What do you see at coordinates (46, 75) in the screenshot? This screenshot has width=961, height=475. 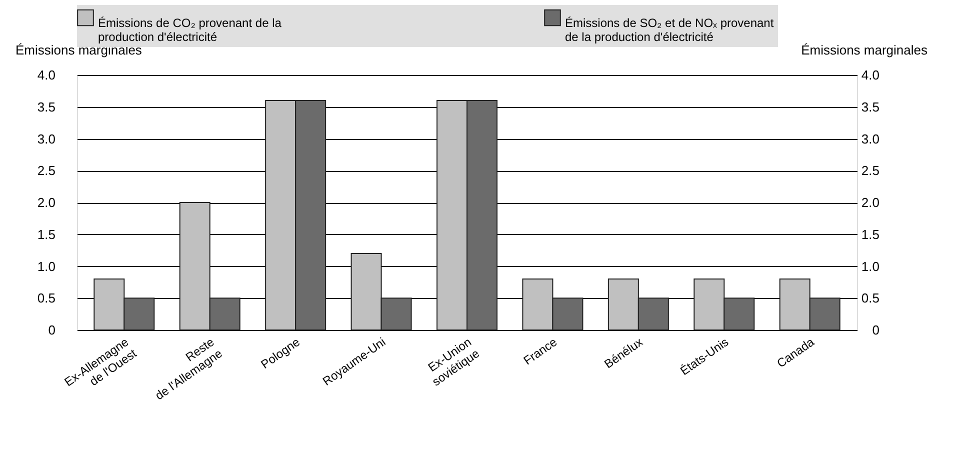 I see `y-tick-label: 4.0` at bounding box center [46, 75].